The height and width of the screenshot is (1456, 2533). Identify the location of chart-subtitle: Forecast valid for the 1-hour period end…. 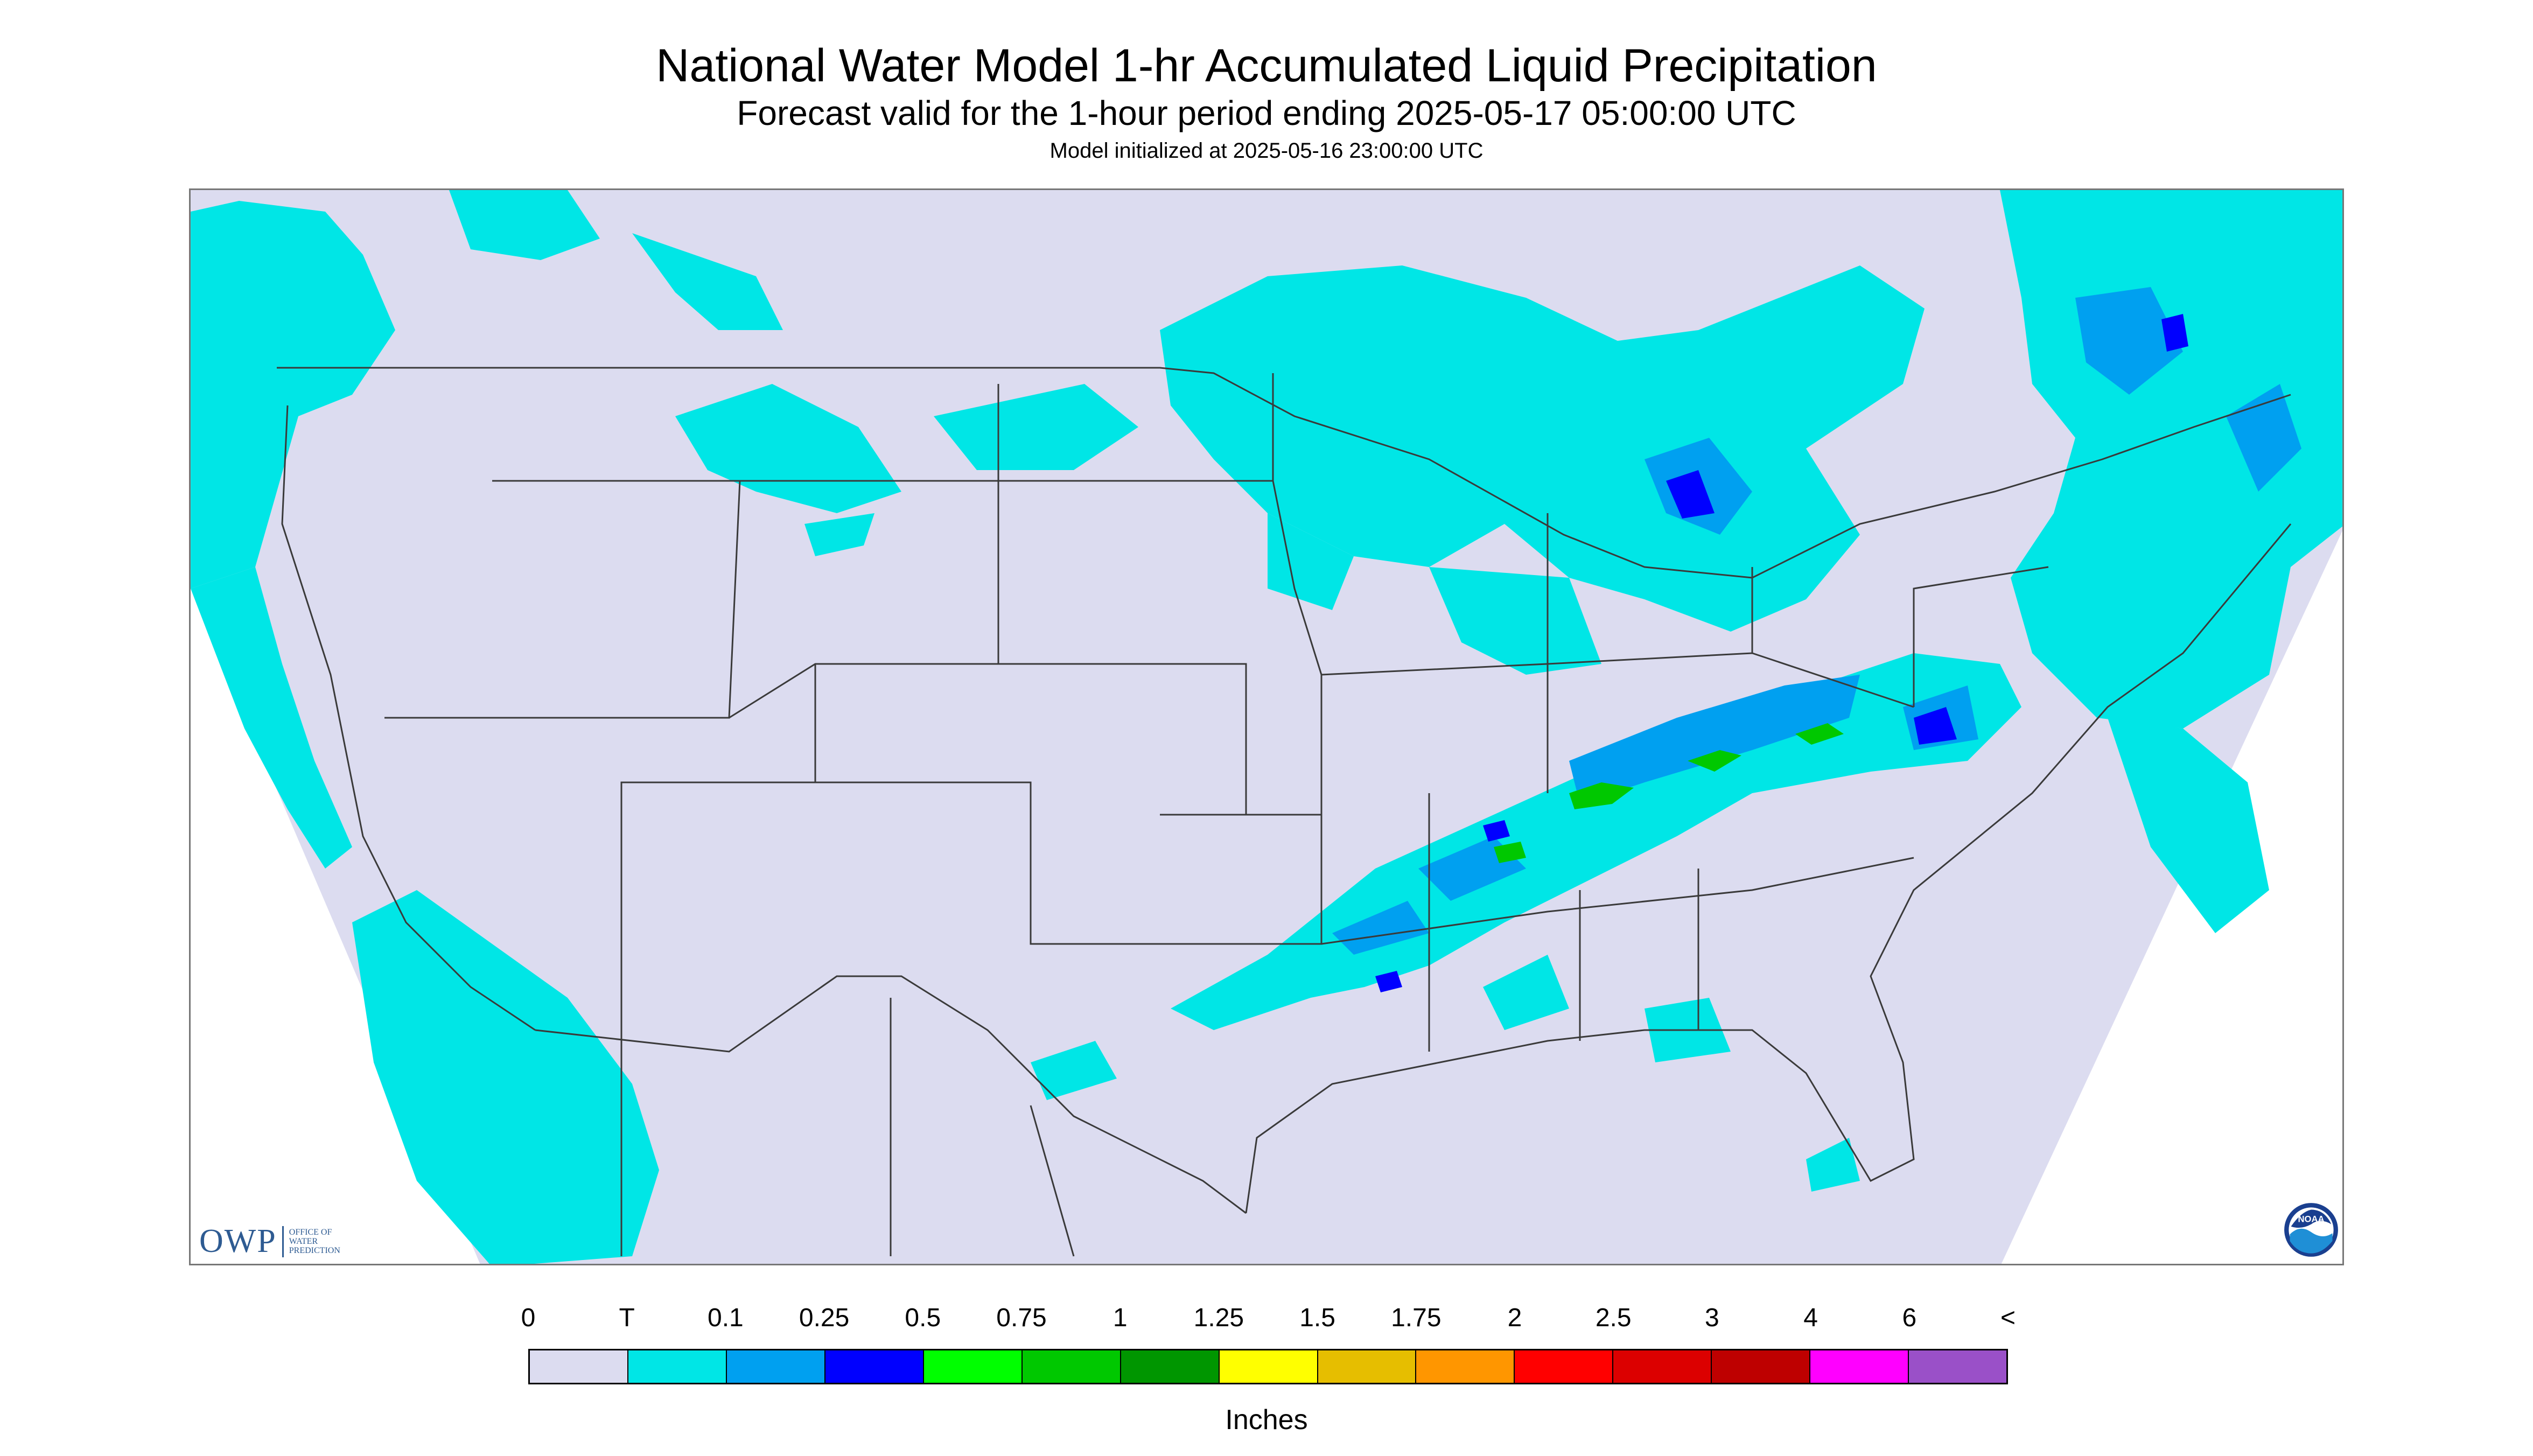
(1266, 113).